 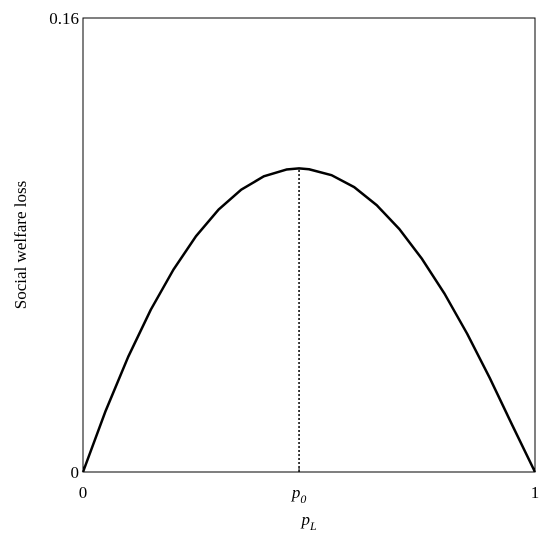 What do you see at coordinates (308, 521) in the screenshot?
I see `x-axis-label: pL` at bounding box center [308, 521].